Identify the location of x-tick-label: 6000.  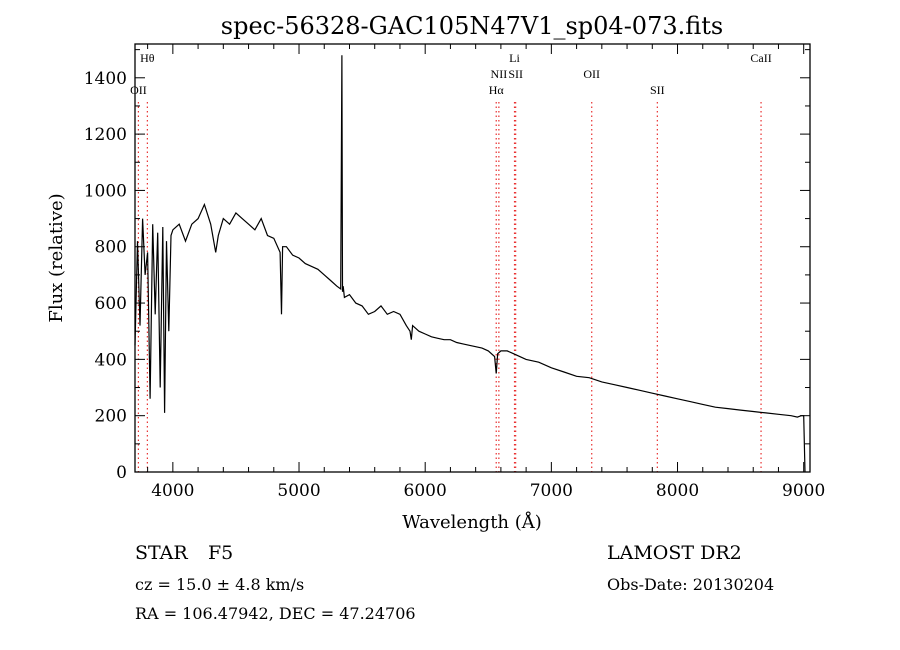
(425, 491).